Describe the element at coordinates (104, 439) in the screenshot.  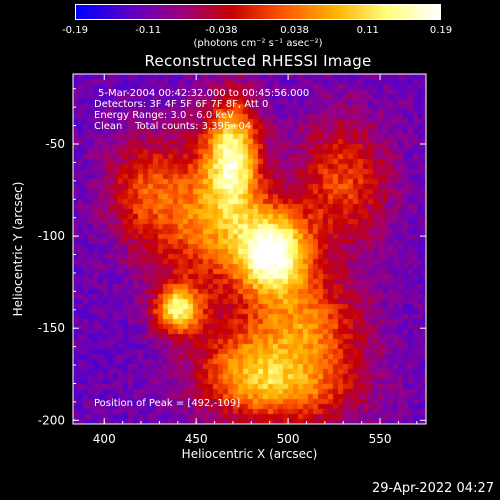
I see `x-tick-label: 400` at that location.